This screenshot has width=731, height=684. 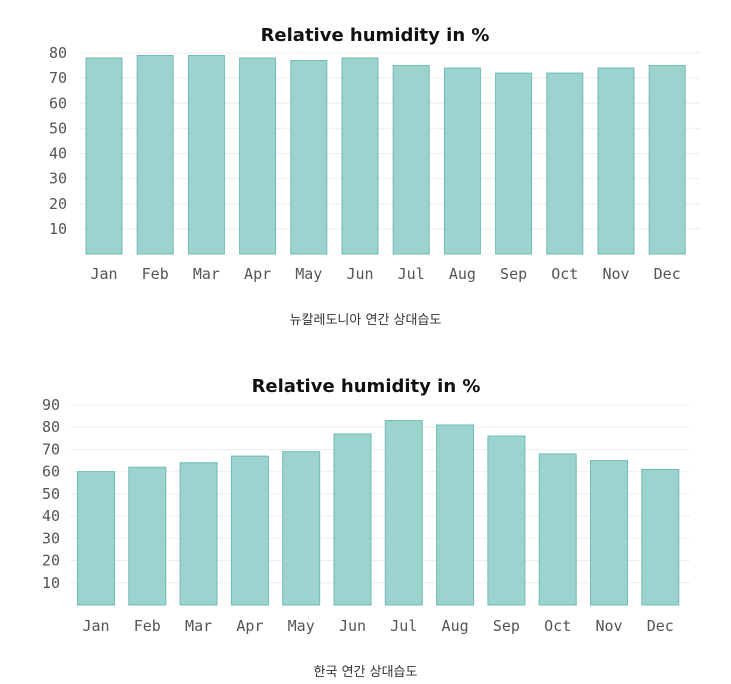 What do you see at coordinates (365, 320) in the screenshot?
I see `chart-1-caption: 뉴칼레도니아 연간 상대습도` at bounding box center [365, 320].